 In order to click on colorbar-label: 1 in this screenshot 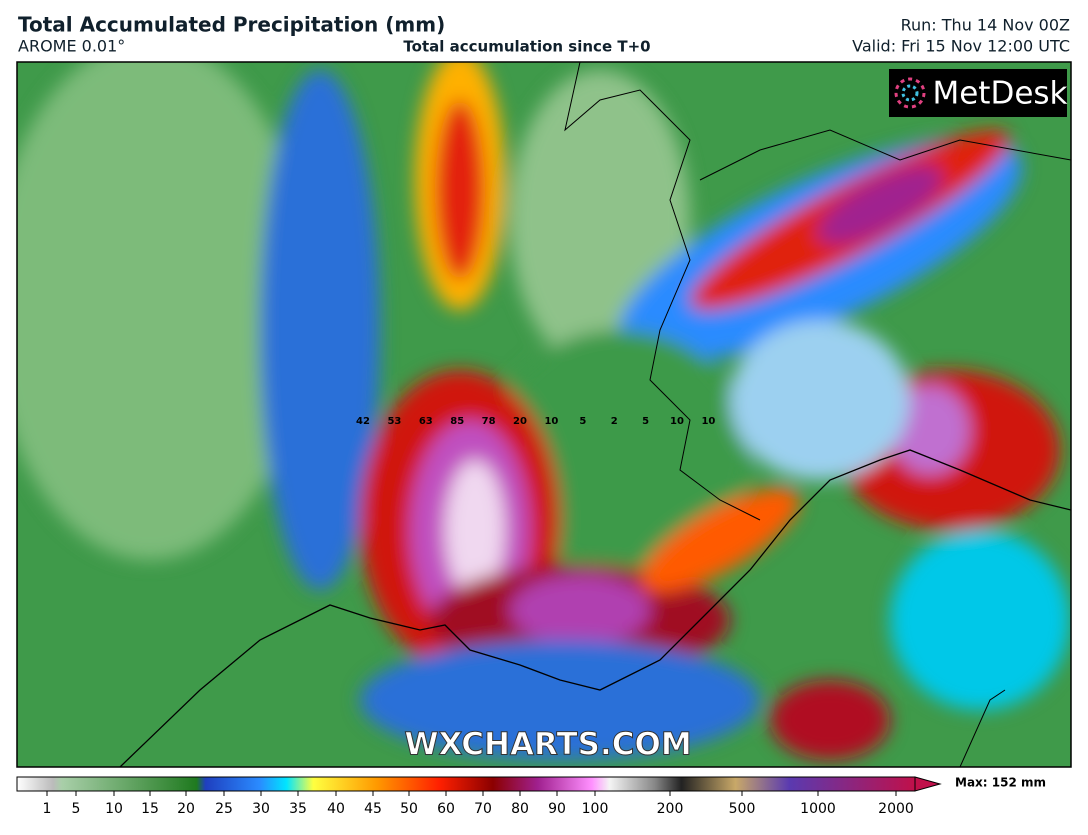, I will do `click(47, 809)`.